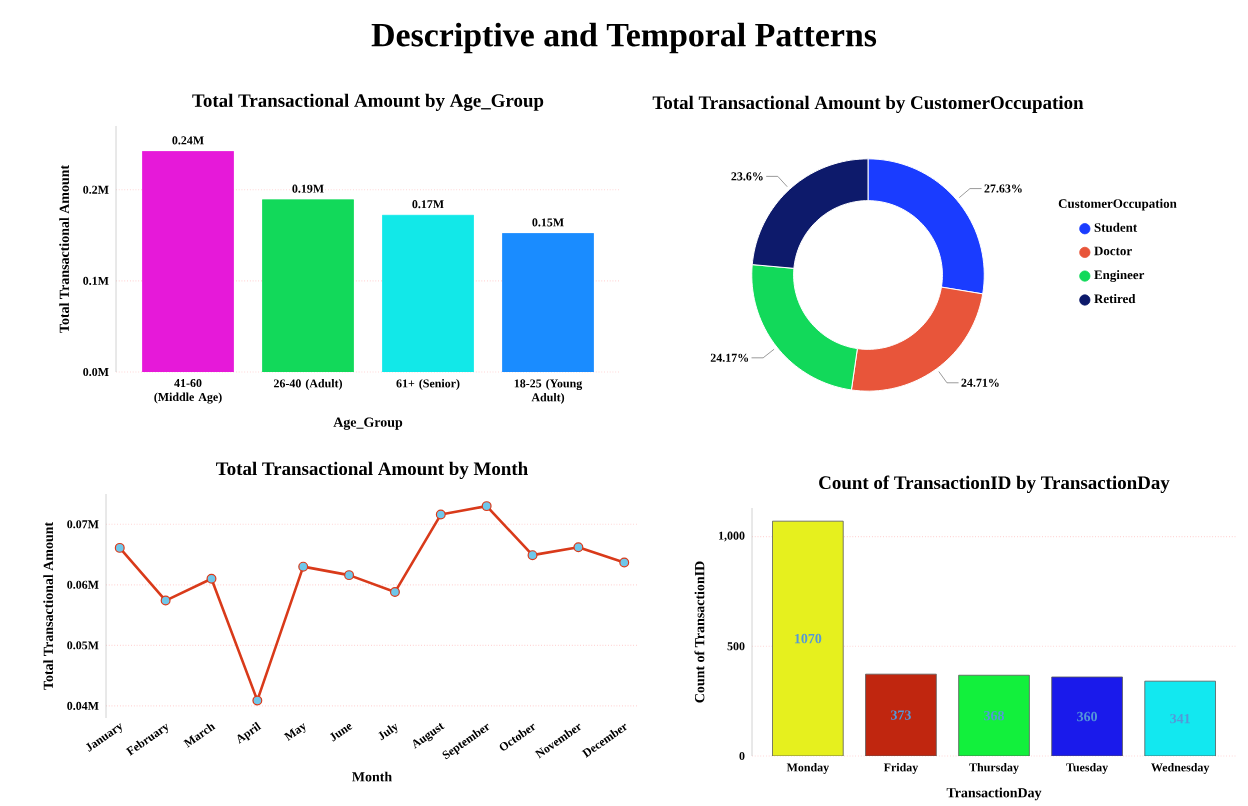 The image size is (1248, 806). What do you see at coordinates (368, 102) in the screenshot?
I see `chart-title: Total Transactional Amount by Age_Group` at bounding box center [368, 102].